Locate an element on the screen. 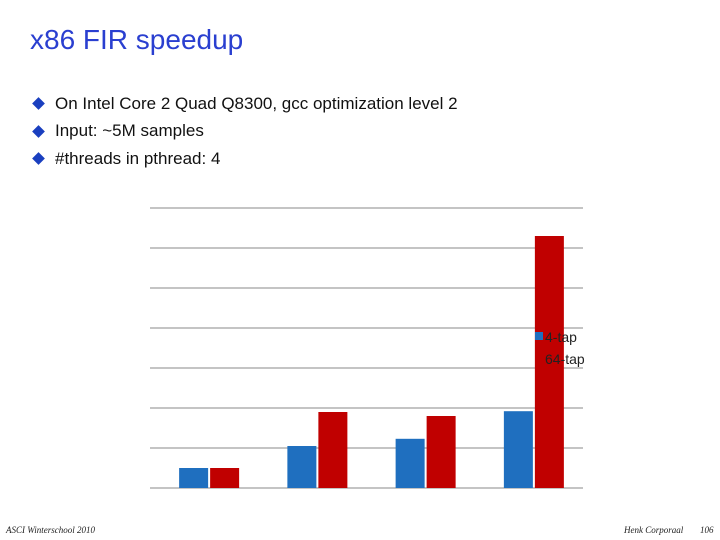 This screenshot has width=720, height=540. bullet-item: #threads in pthread: 4 is located at coordinates (244, 159).